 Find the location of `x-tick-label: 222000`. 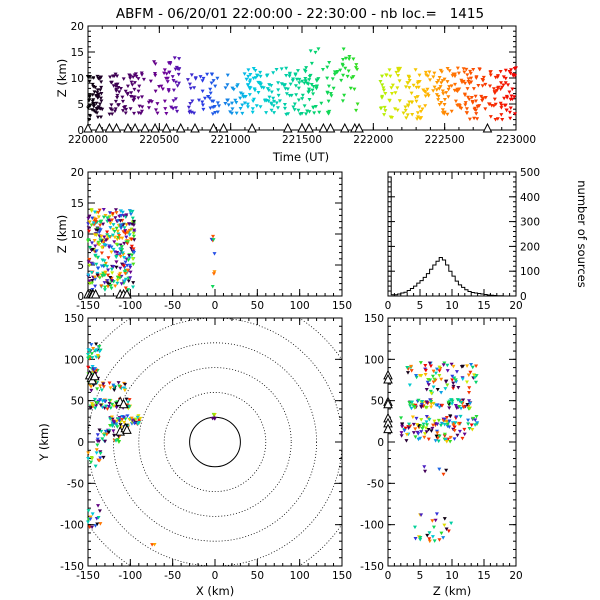

x-tick-label: 222000 is located at coordinates (373, 140).